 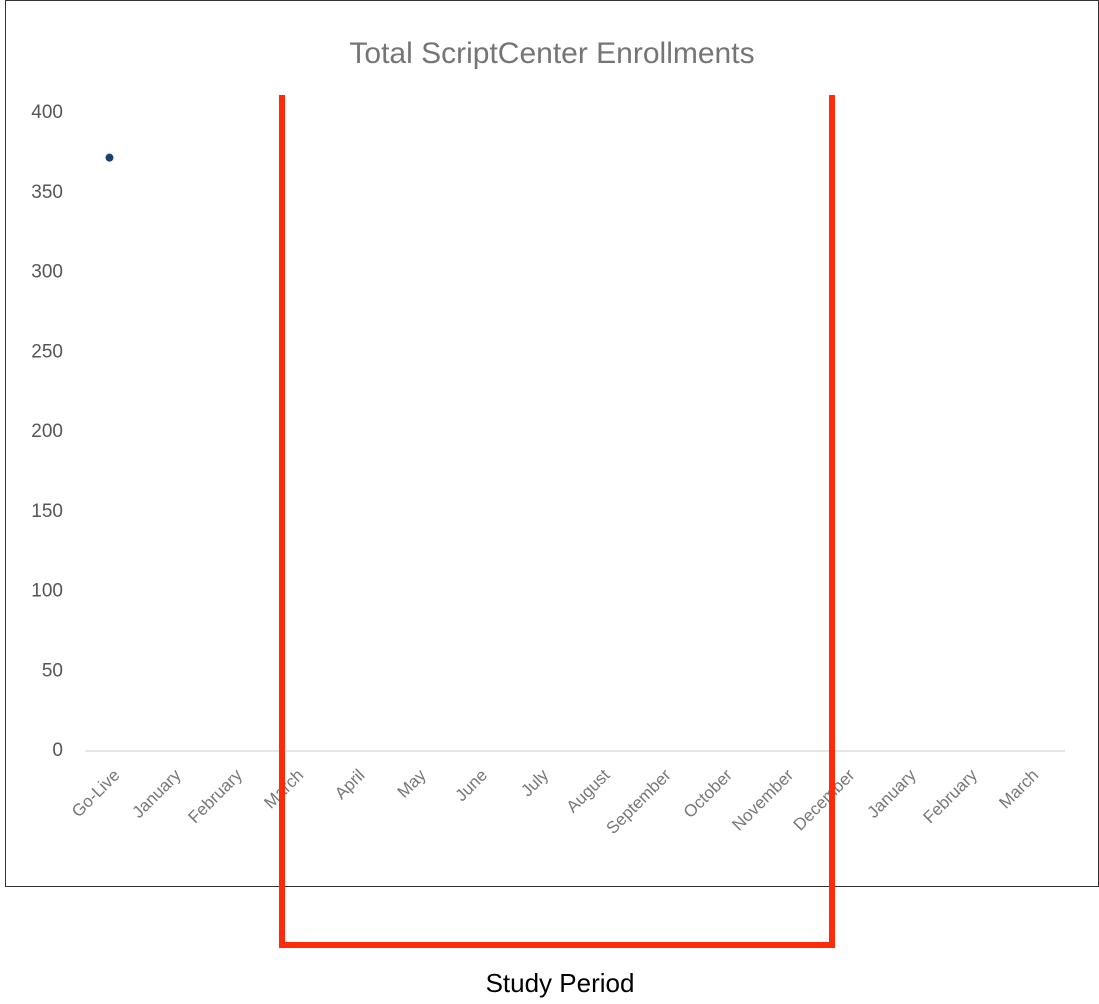 I want to click on y-tick-label: 50, so click(x=52, y=670).